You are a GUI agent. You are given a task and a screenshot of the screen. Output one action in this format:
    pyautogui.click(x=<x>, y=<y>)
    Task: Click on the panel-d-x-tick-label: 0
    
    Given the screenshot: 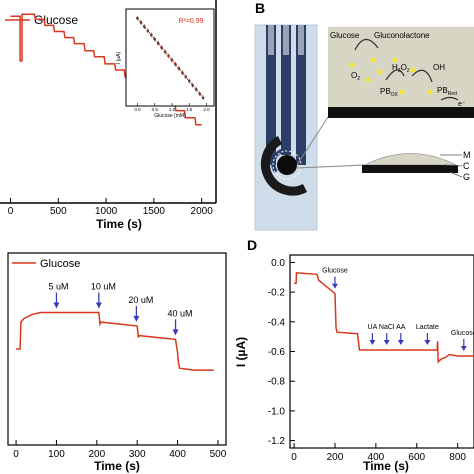 What is the action you would take?
    pyautogui.click(x=294, y=457)
    